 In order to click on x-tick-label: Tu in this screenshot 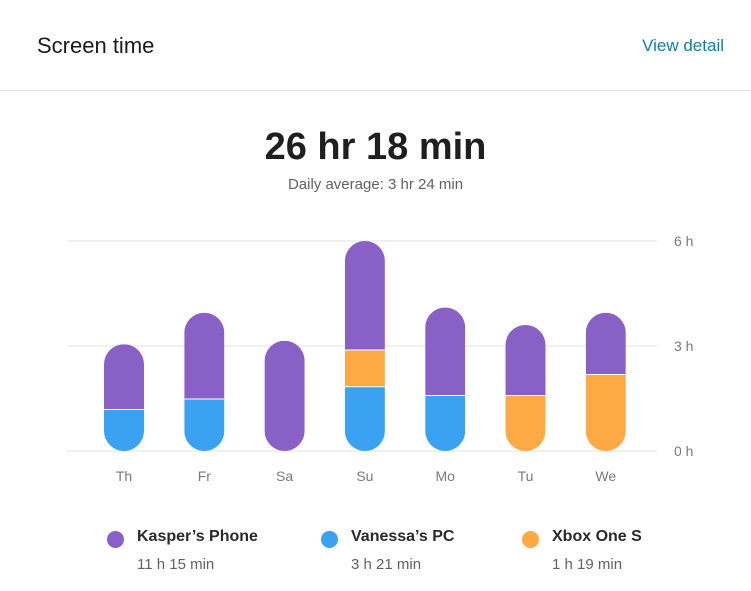, I will do `click(526, 476)`.